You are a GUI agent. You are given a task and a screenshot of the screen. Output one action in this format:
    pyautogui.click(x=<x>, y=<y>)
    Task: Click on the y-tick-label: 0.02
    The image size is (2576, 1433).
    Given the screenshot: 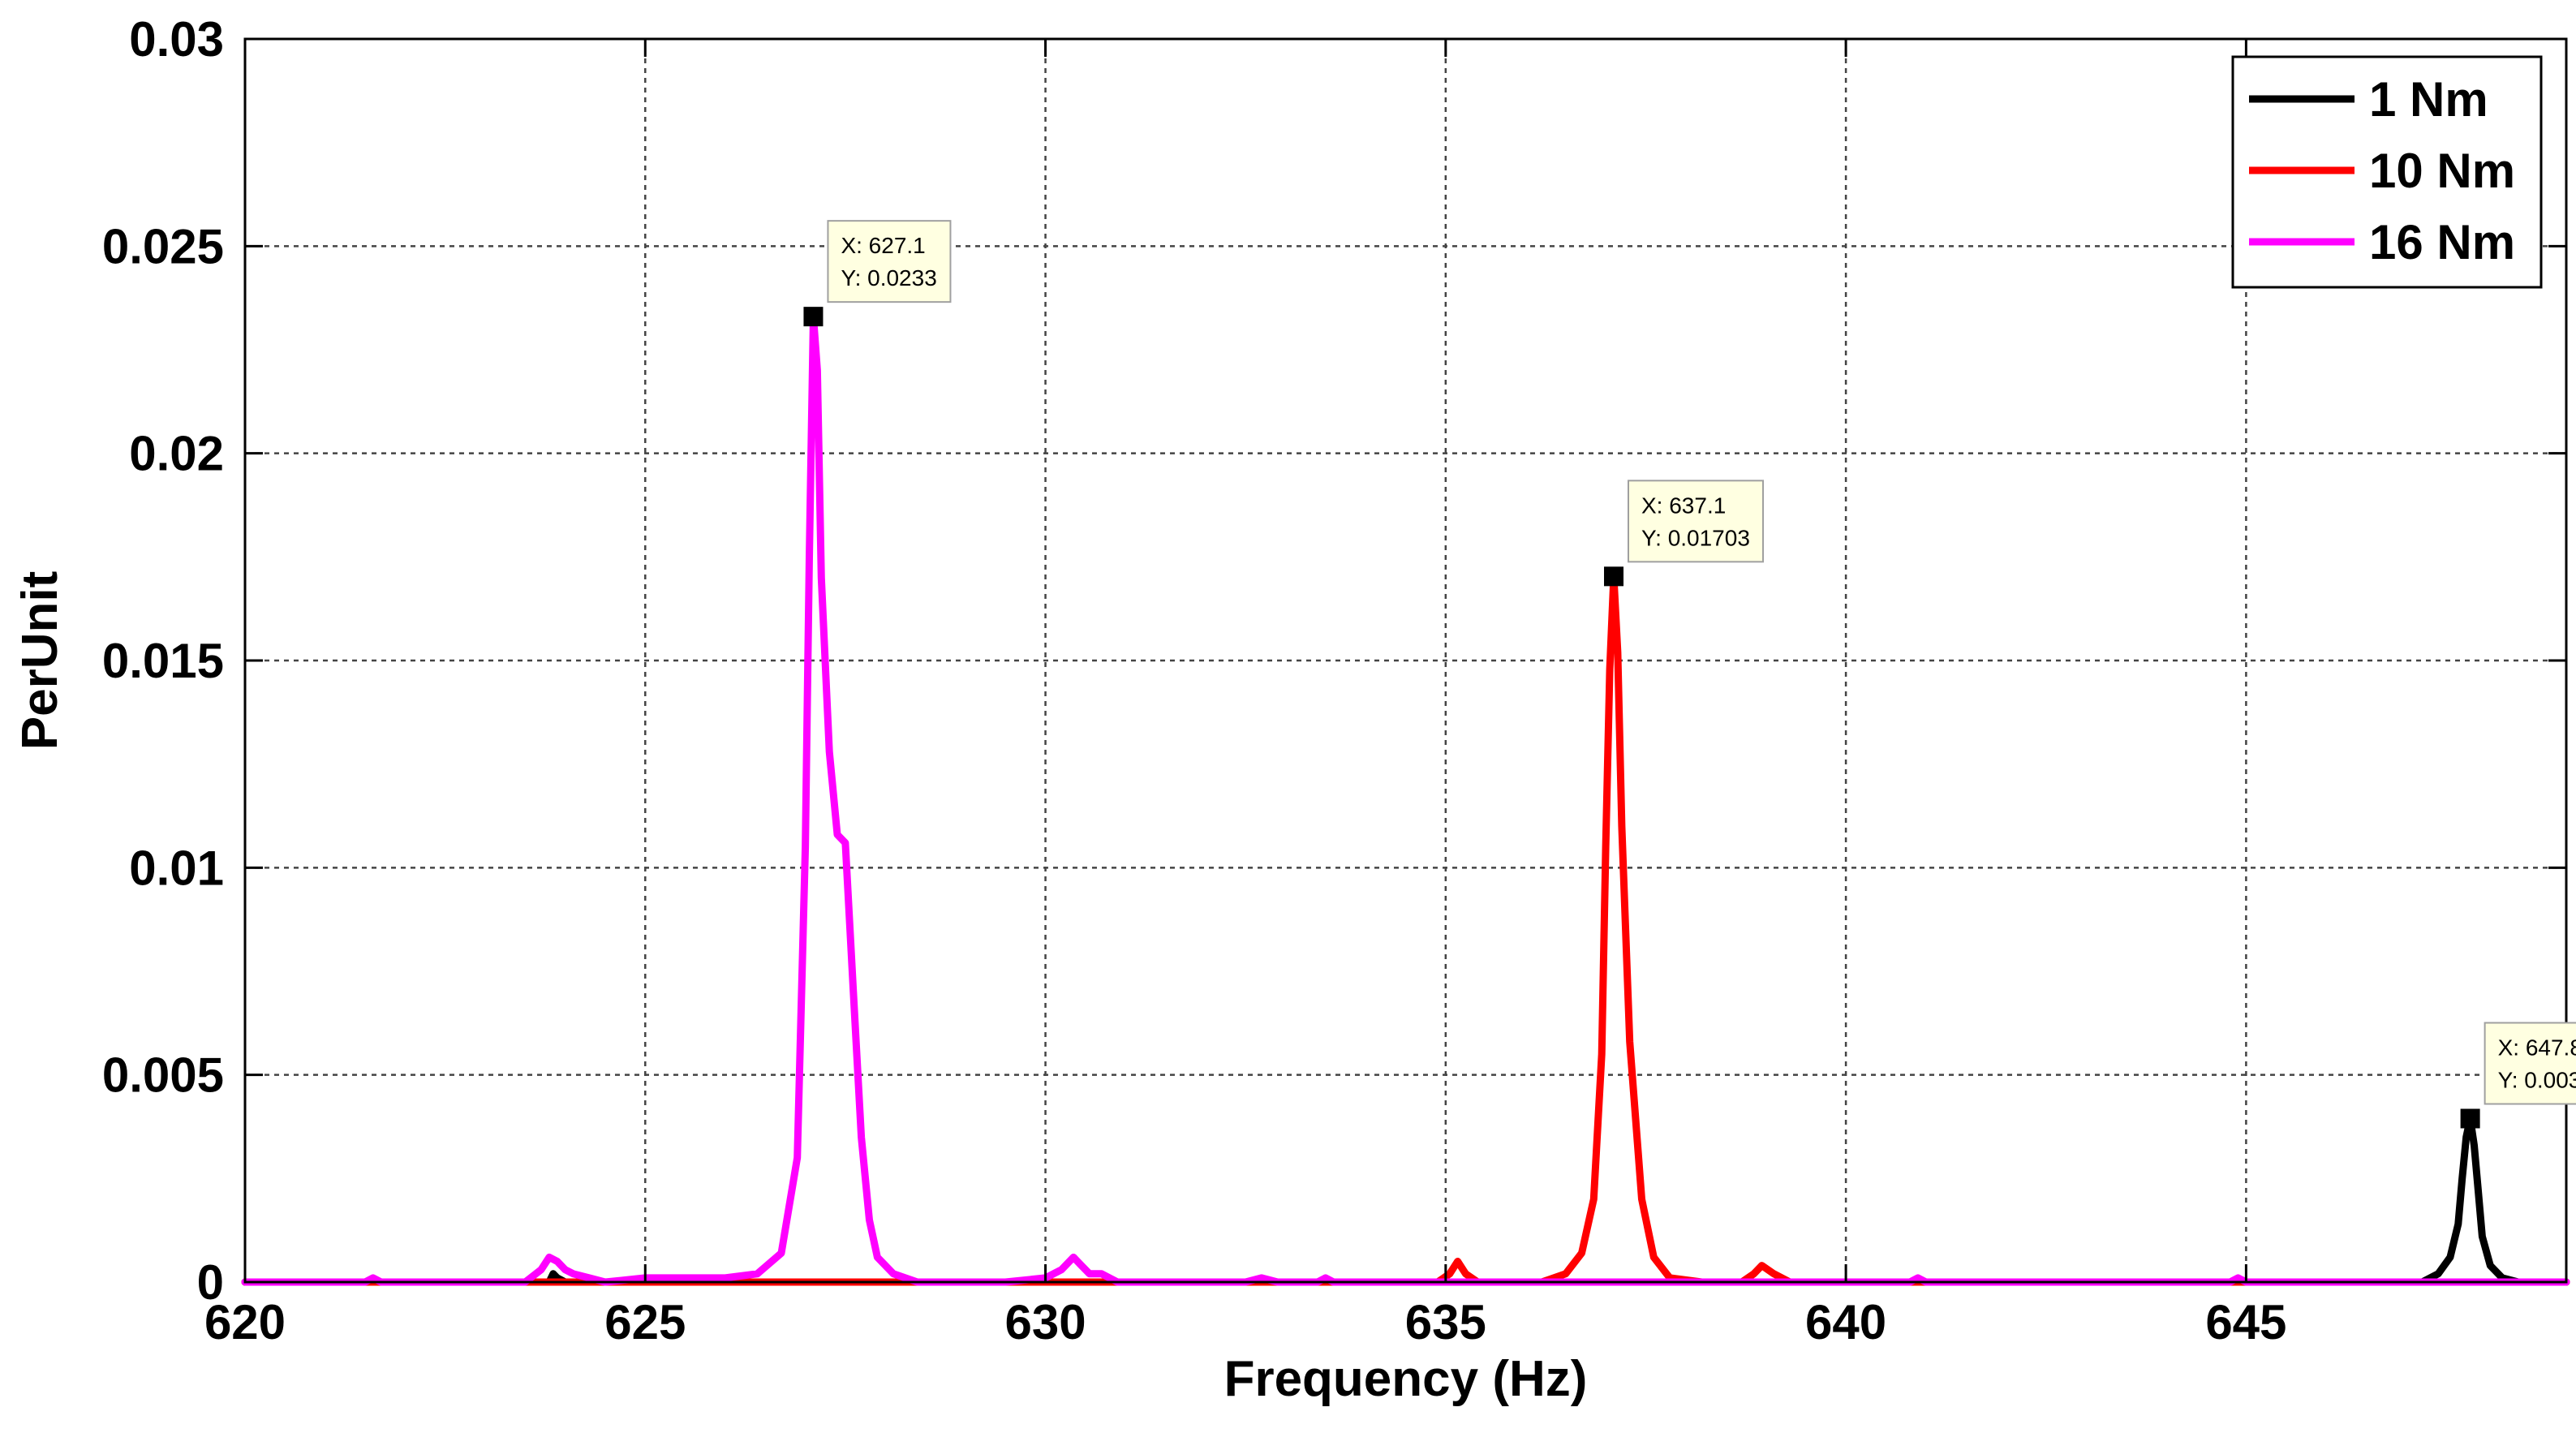 What is the action you would take?
    pyautogui.click(x=176, y=454)
    